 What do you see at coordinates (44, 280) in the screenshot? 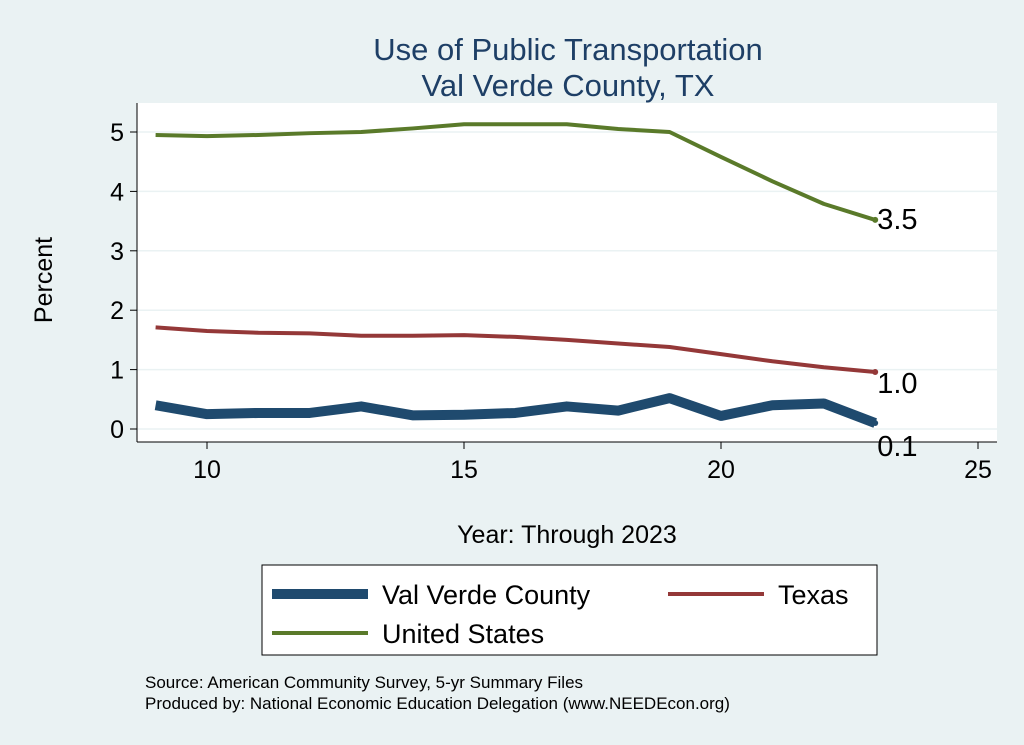
I see `y-axis-label: Percent` at bounding box center [44, 280].